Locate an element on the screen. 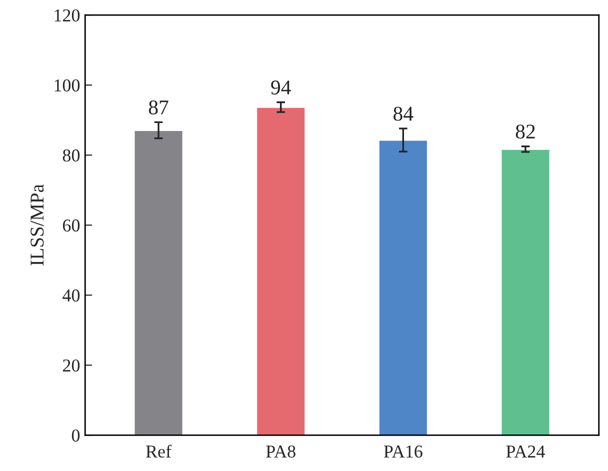  x-tick-label: PA16 is located at coordinates (403, 452).